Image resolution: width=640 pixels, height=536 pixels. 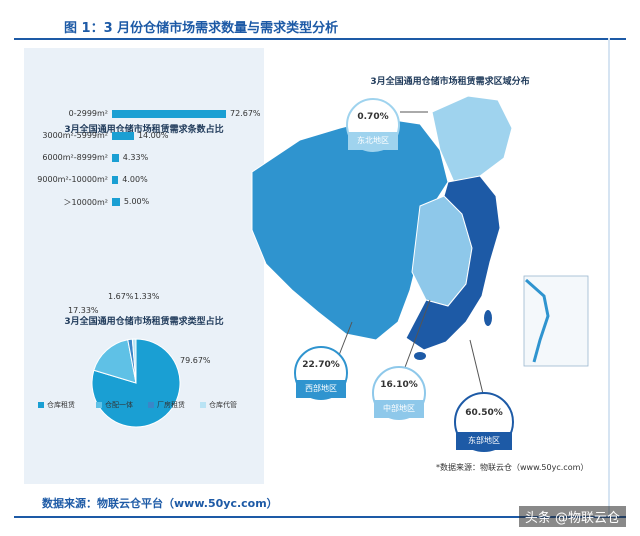 What do you see at coordinates (512, 467) in the screenshot?
I see `map-source-note: *数据来源：物联云仓（www.50yc.com）` at bounding box center [512, 467].